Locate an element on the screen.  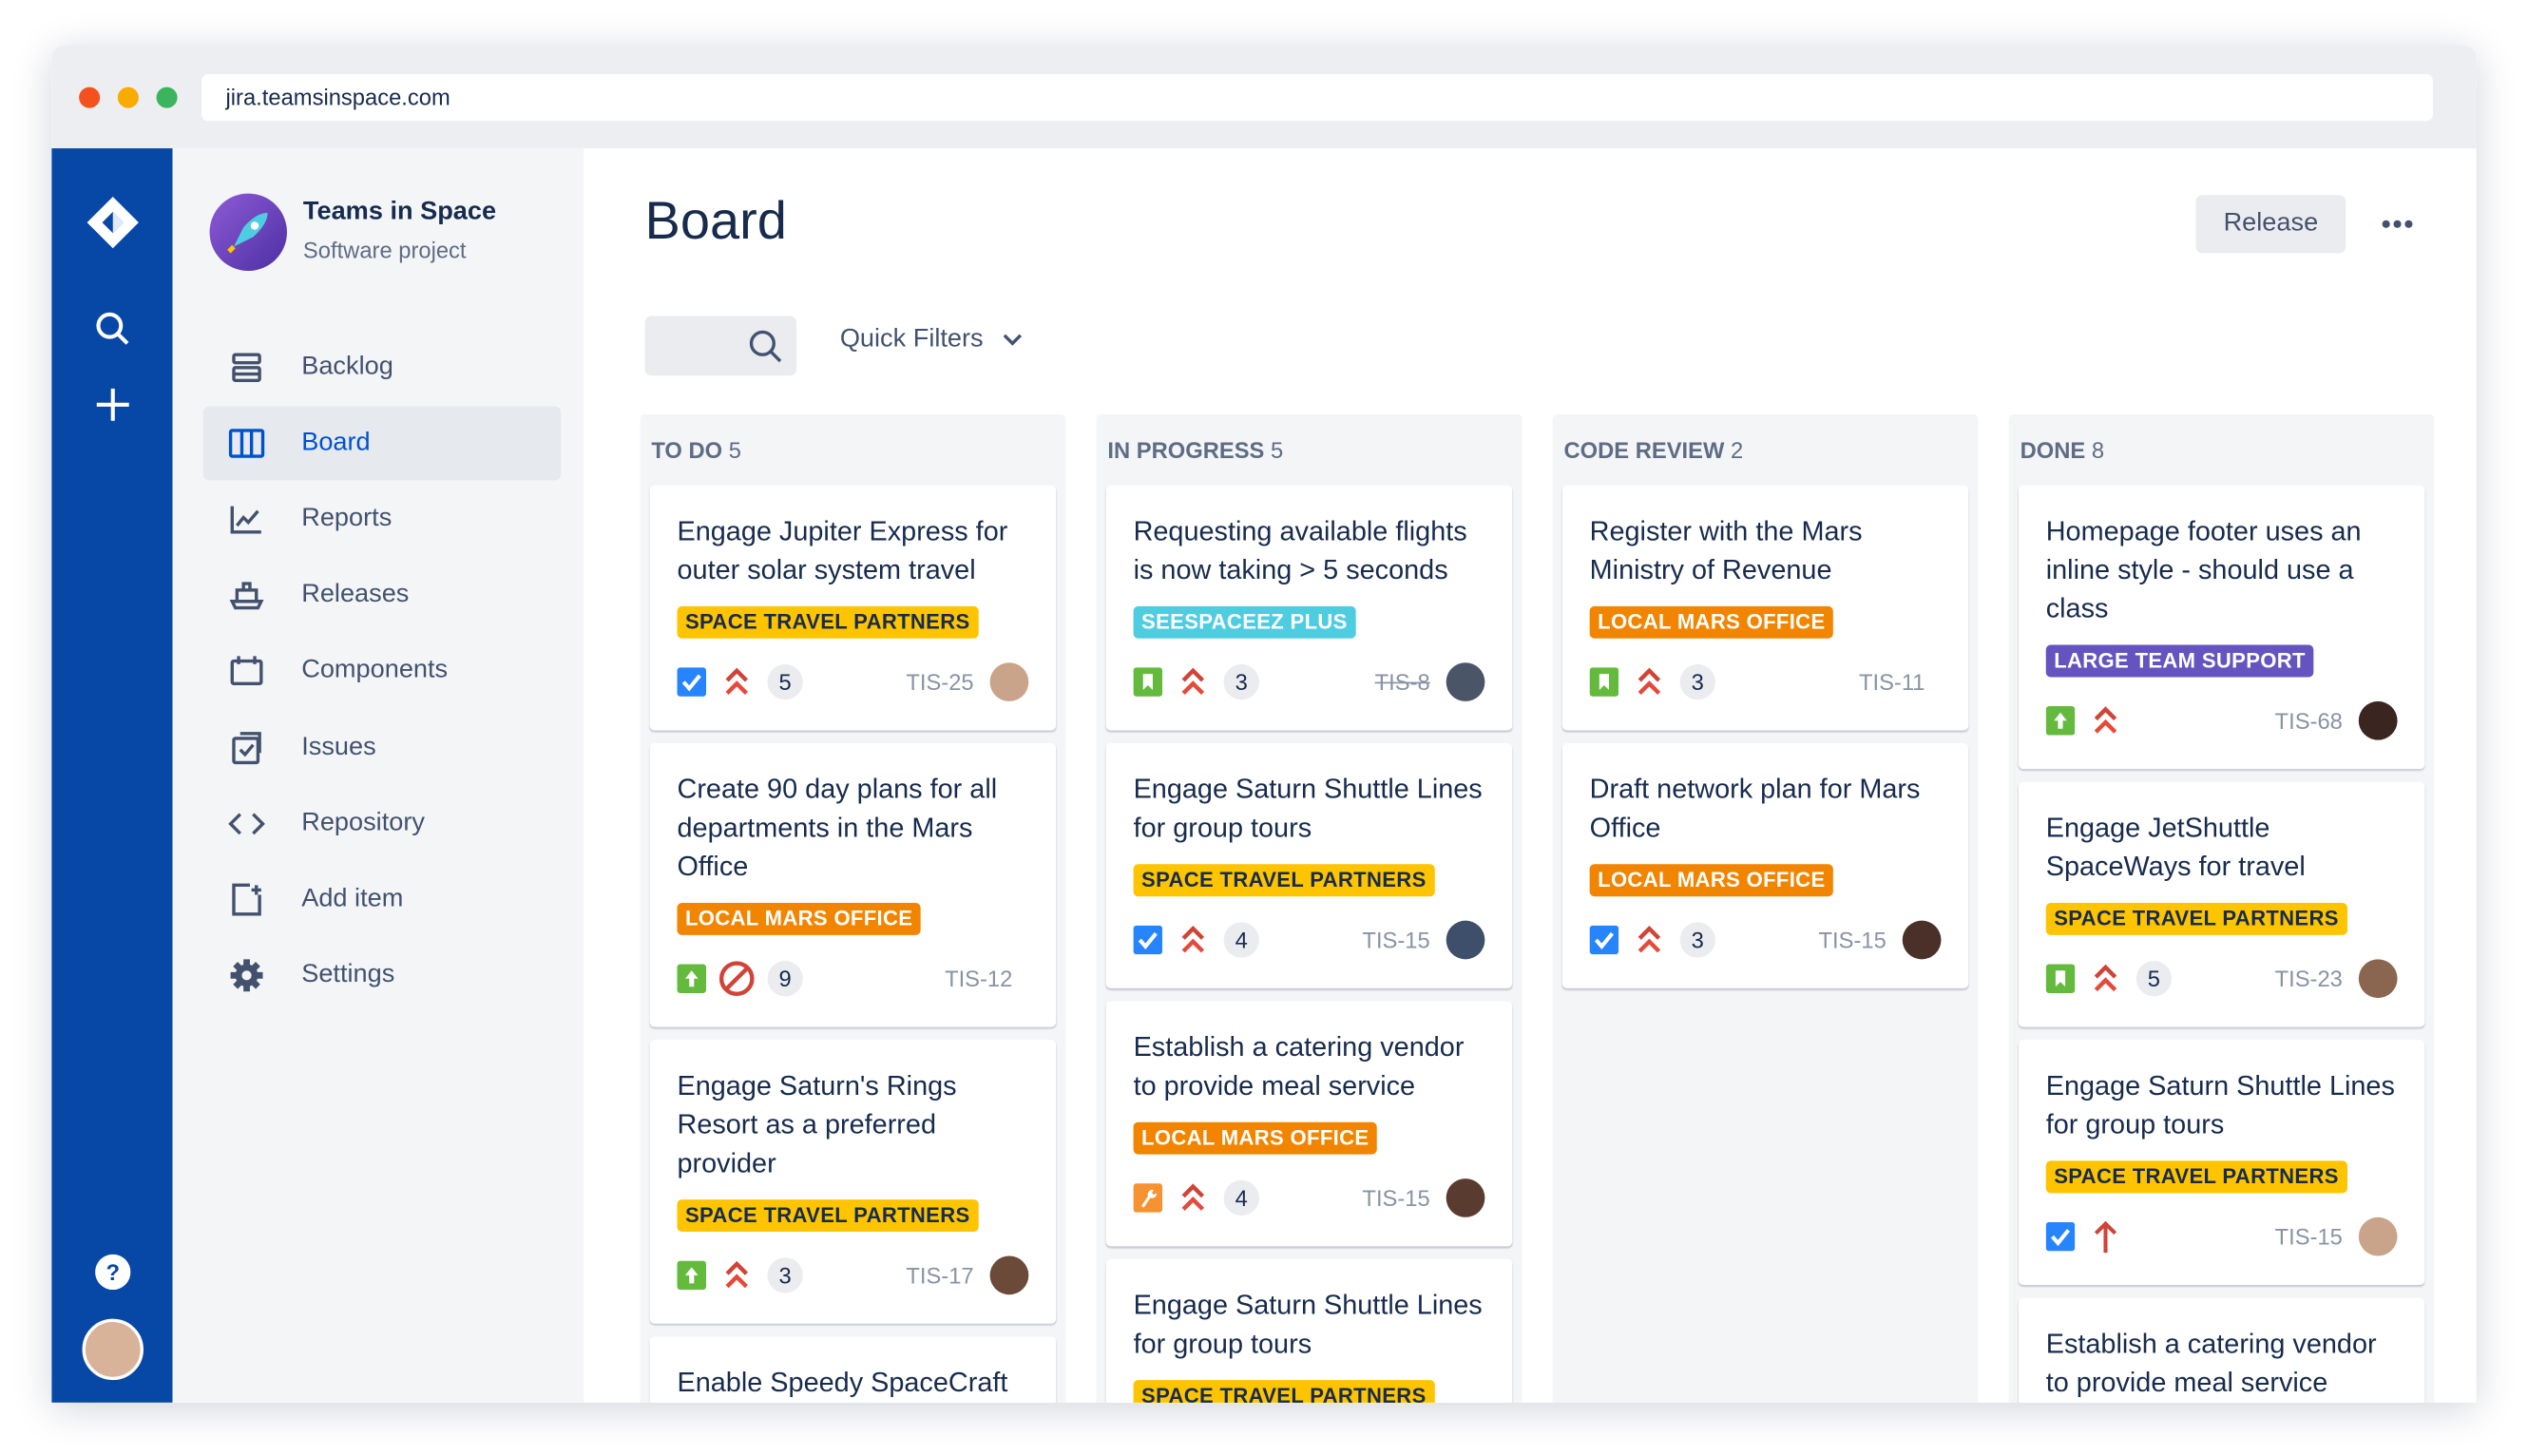
rocket-icon is located at coordinates (248, 233).